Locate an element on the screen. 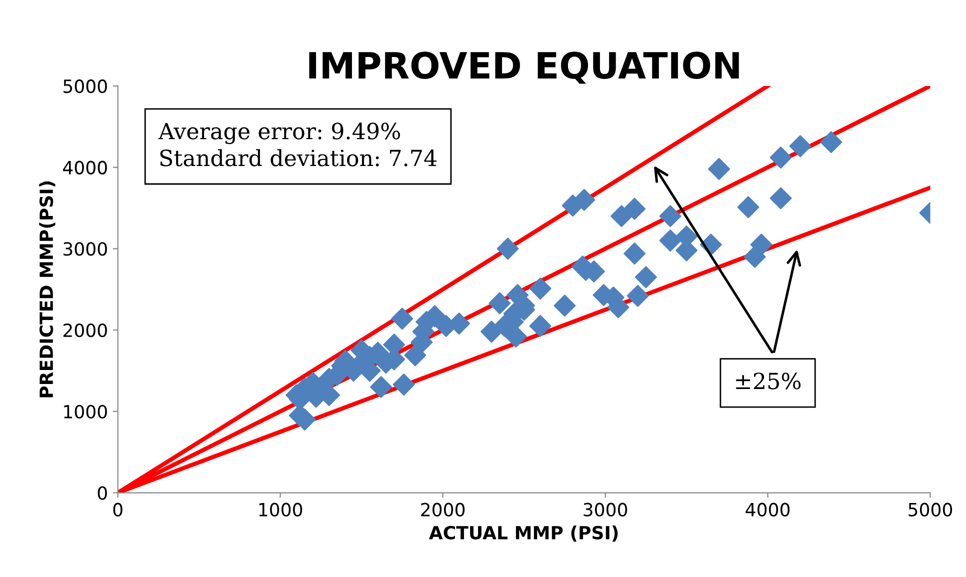 The height and width of the screenshot is (577, 966). x-tick-label: 4000 is located at coordinates (768, 509).